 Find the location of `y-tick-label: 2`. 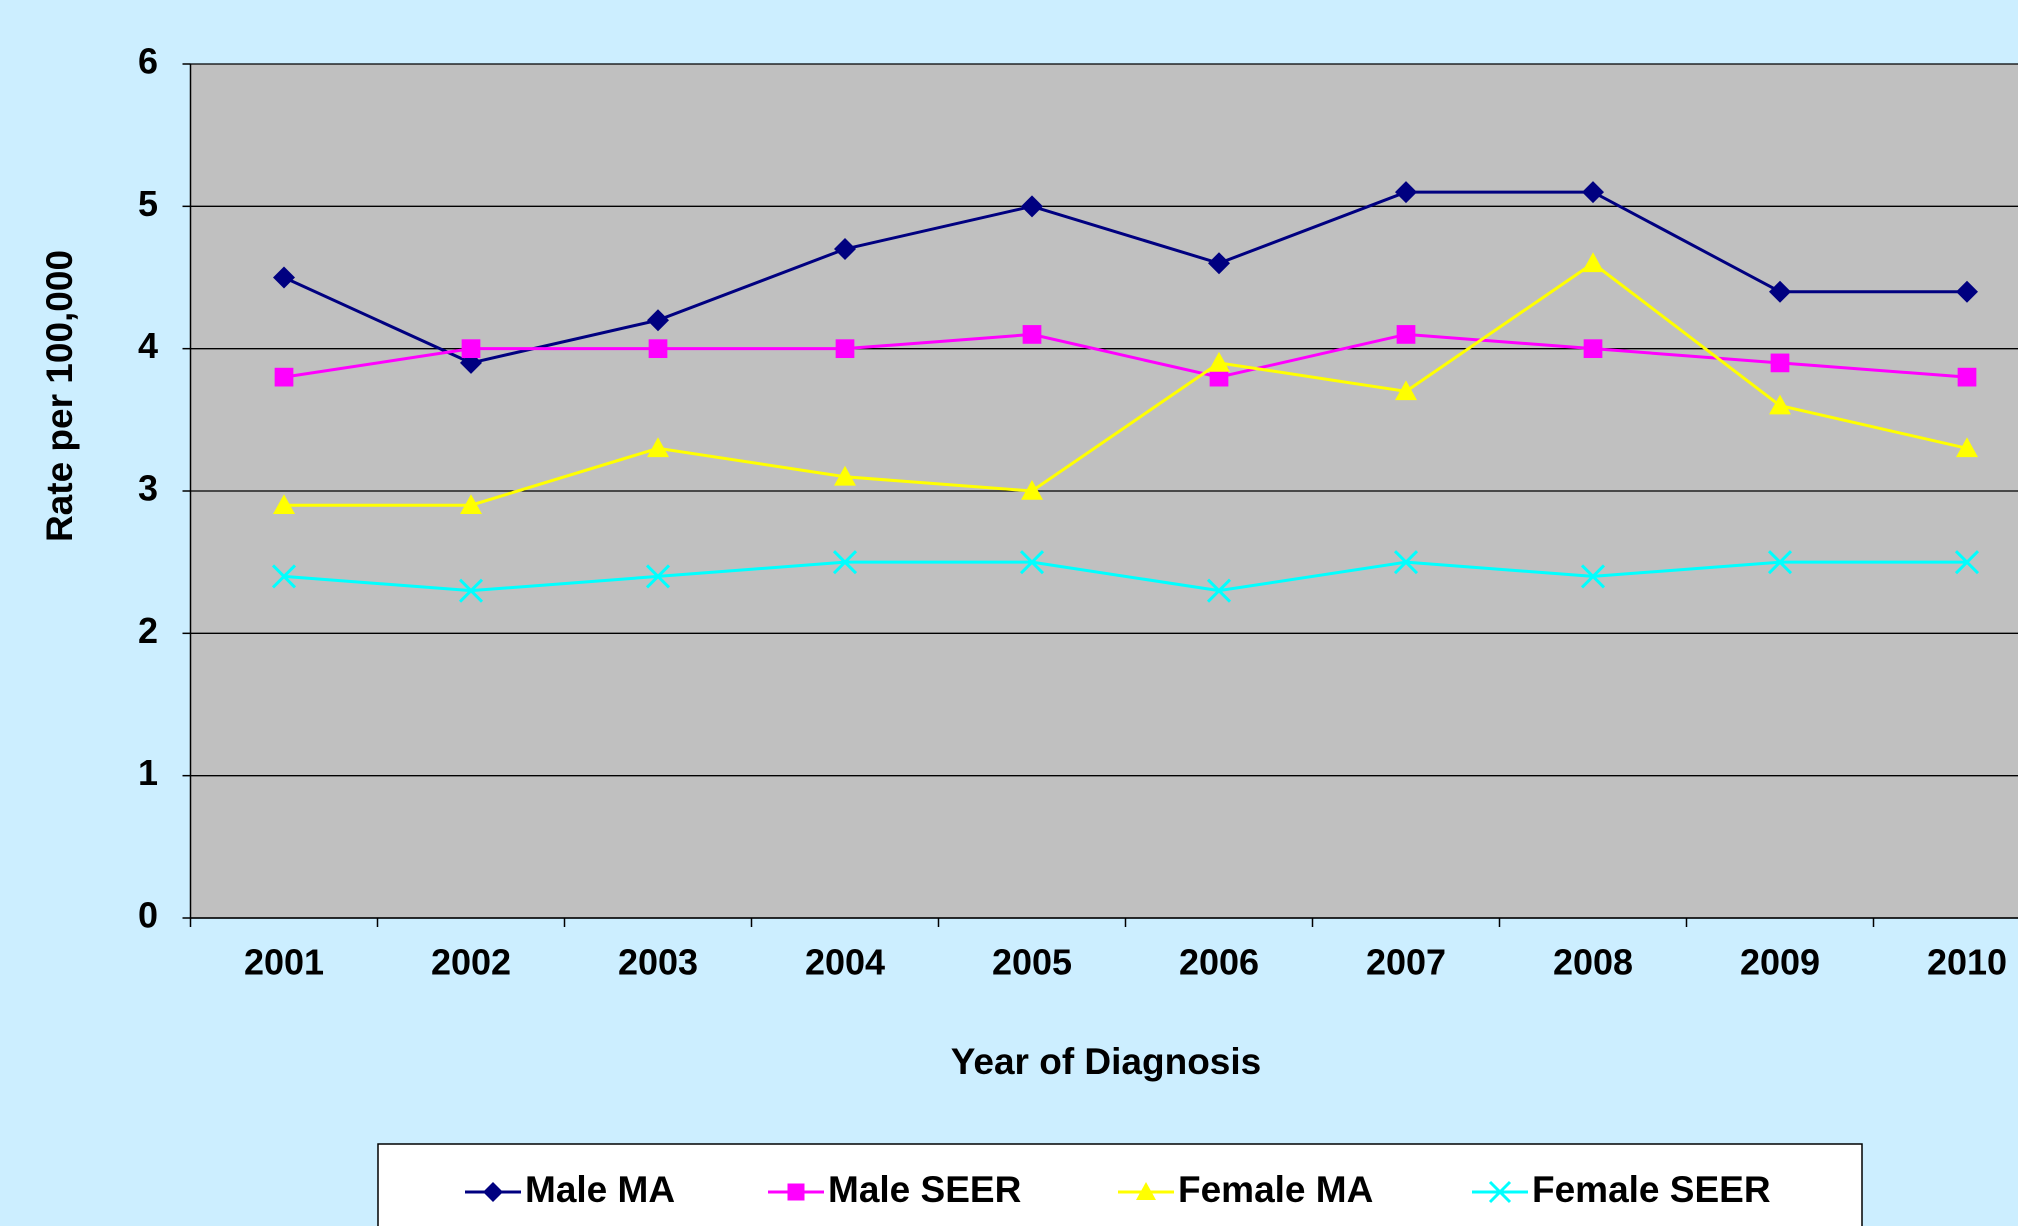

y-tick-label: 2 is located at coordinates (148, 630).